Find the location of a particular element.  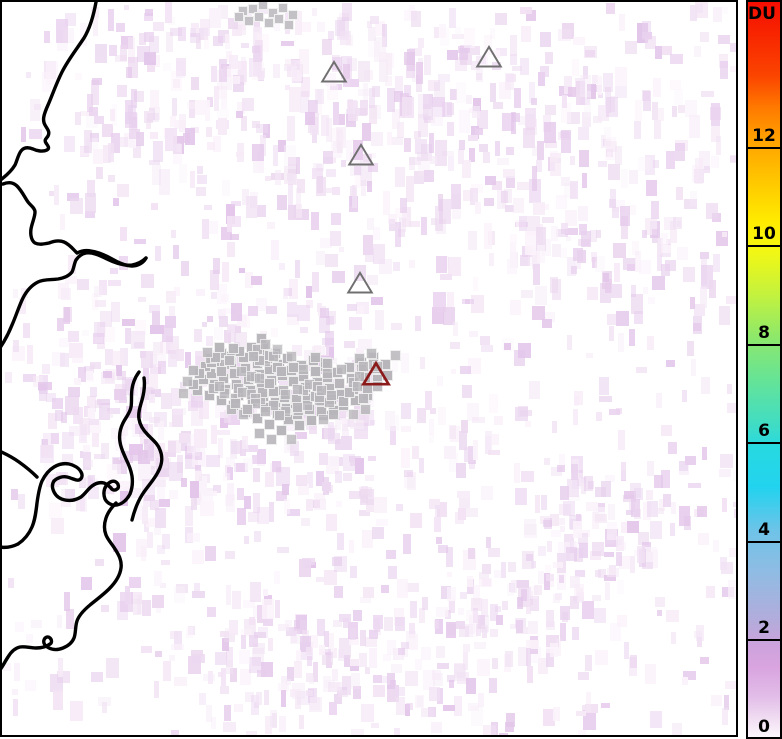

coastline-path is located at coordinates (81, 491).